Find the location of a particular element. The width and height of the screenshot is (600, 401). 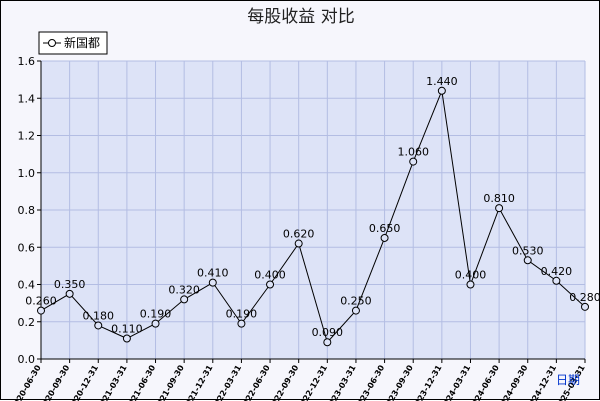

x-axis-corner-label: 日期 is located at coordinates (568, 380).